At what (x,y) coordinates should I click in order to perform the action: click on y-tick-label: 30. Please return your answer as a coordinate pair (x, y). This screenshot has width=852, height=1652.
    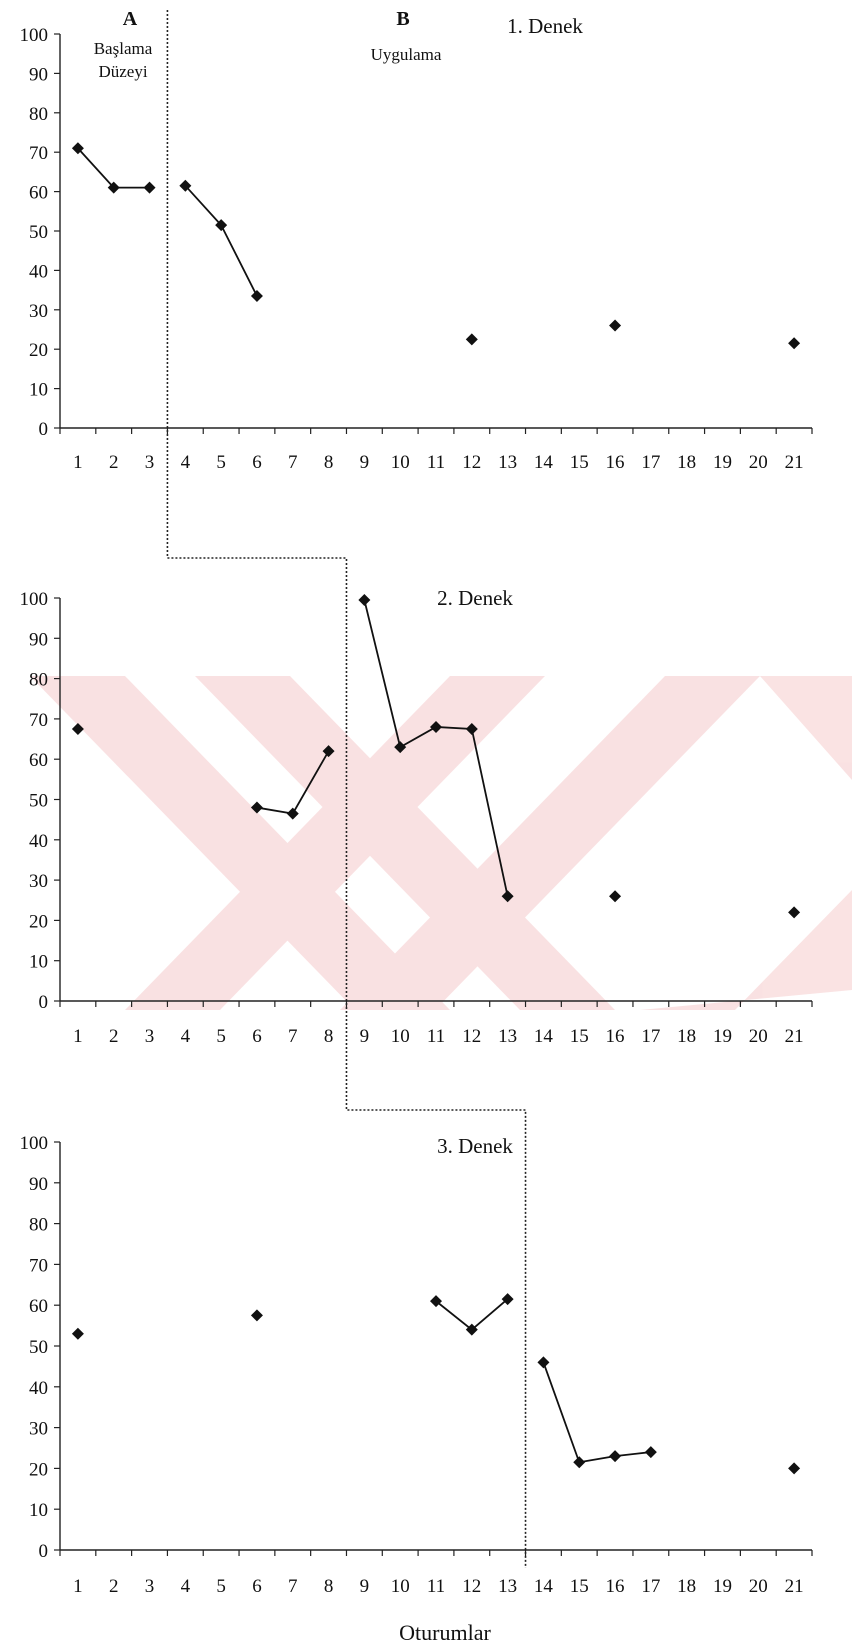
    Looking at the image, I should click on (38, 311).